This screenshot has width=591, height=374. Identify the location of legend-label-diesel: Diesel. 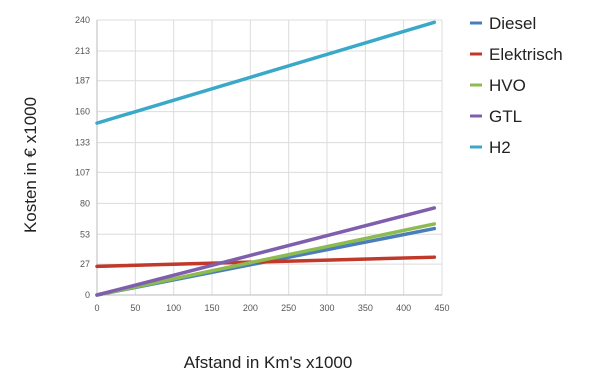
(512, 23).